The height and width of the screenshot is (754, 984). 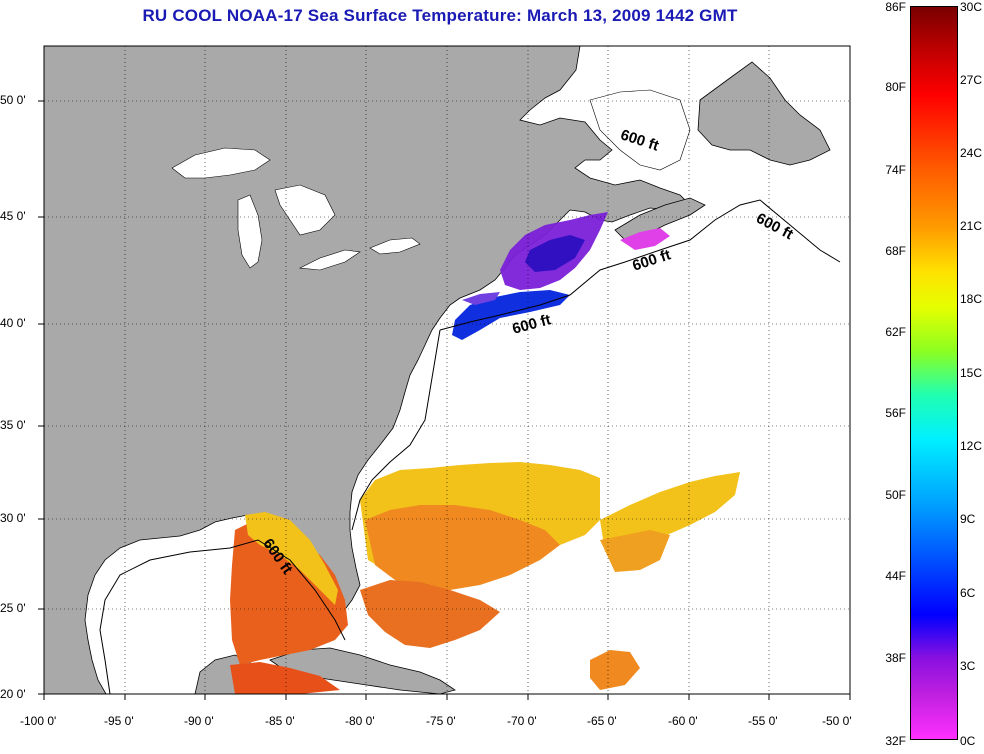 I want to click on lon-label: -95 0', so click(x=119, y=721).